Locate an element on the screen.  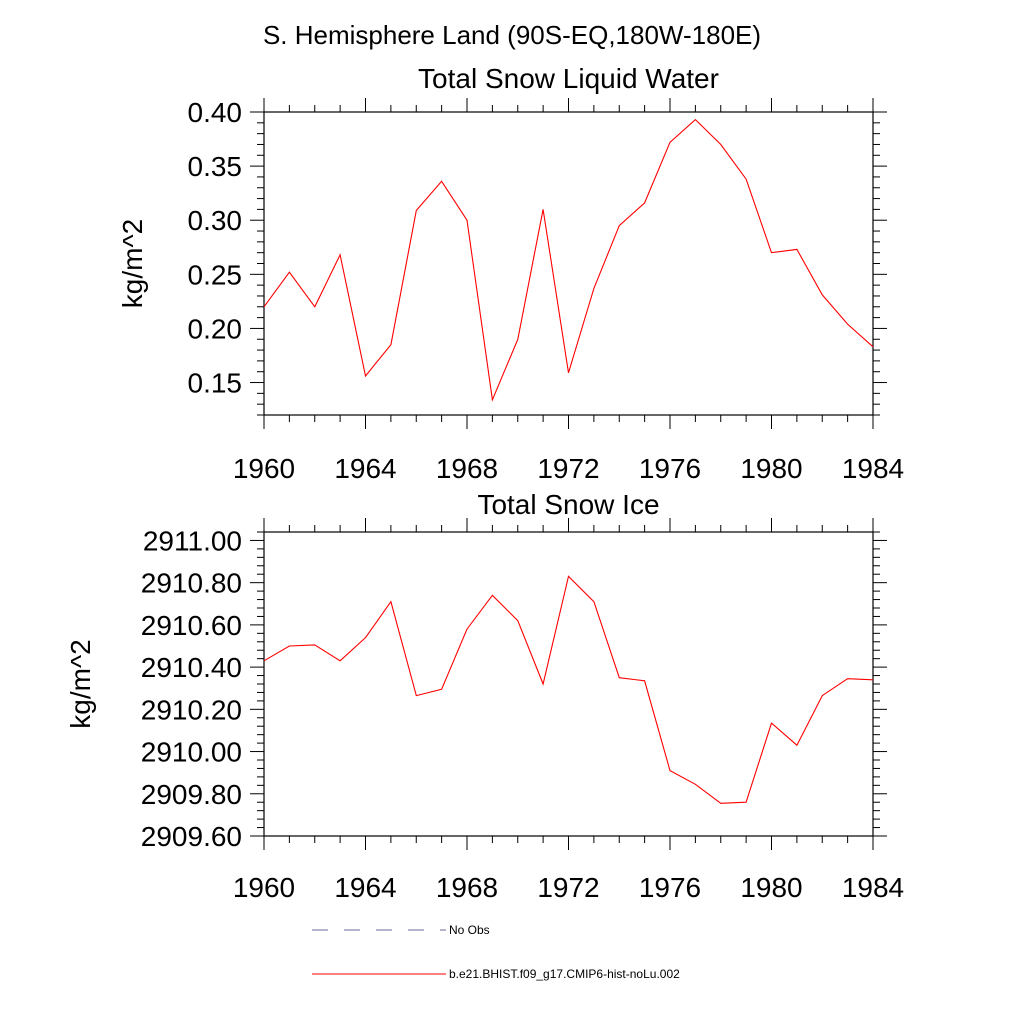
legend-label: b.e21.BHIST.f09_g17.CMIP6-hist-noLu.002 is located at coordinates (564, 974).